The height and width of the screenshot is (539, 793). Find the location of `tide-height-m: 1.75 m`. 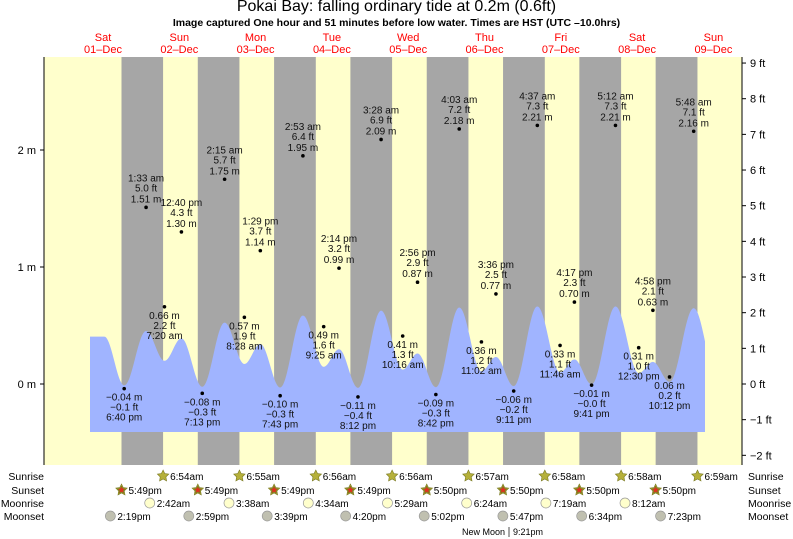

tide-height-m: 1.75 m is located at coordinates (224, 171).